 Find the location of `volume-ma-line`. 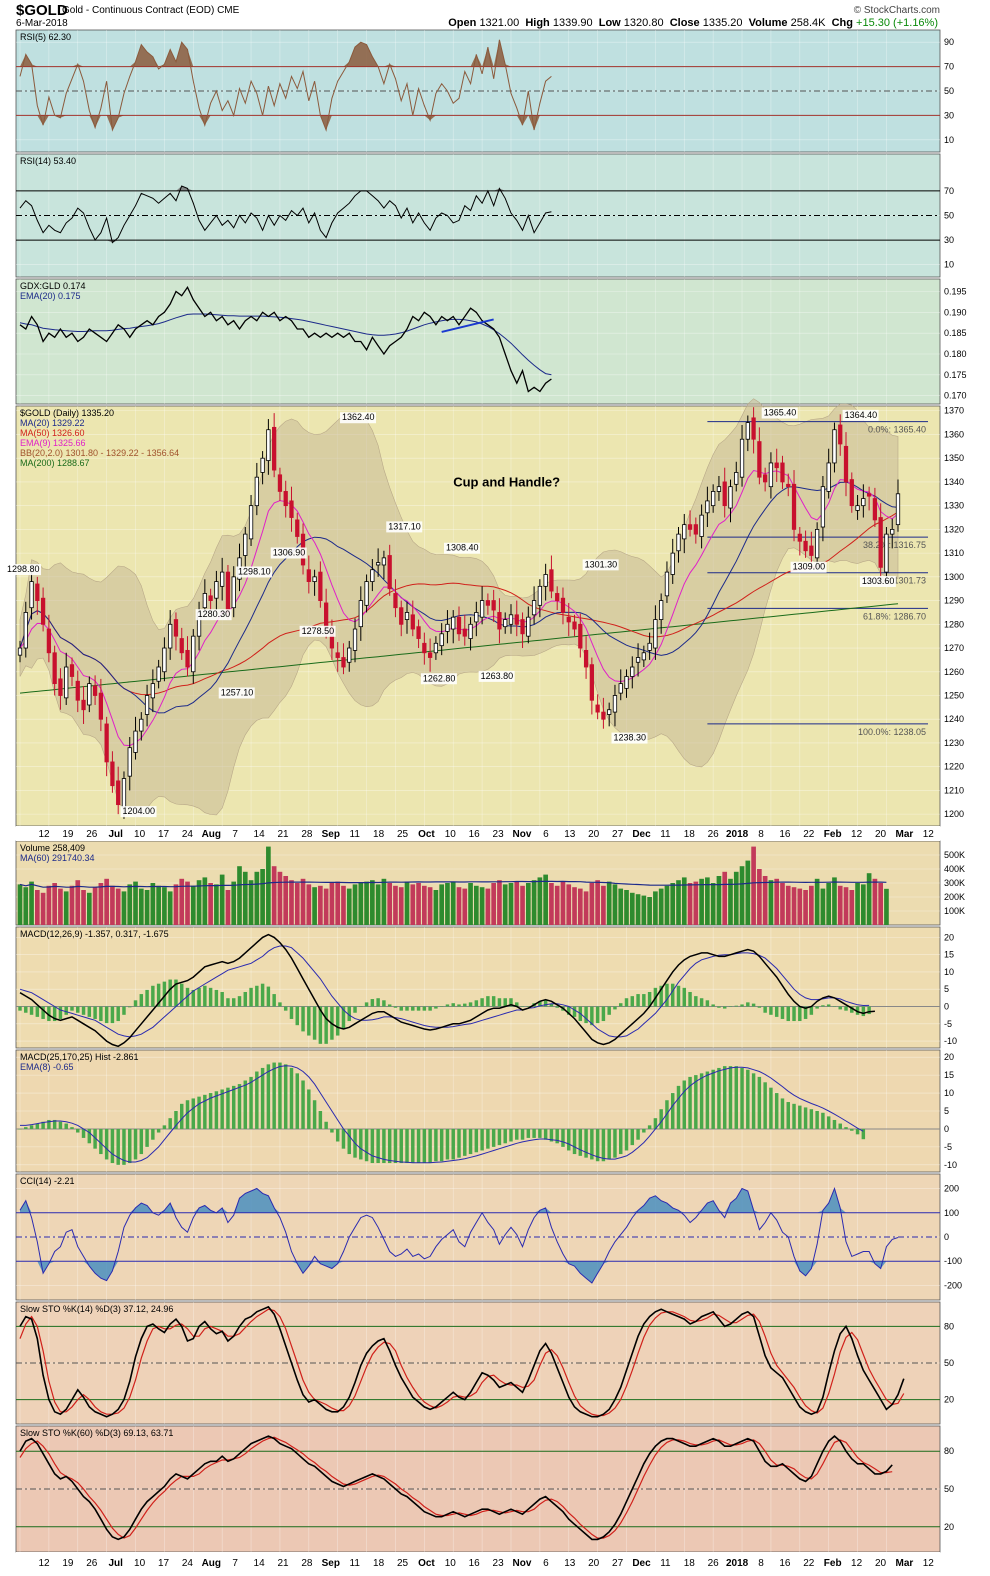

volume-ma-line is located at coordinates (453, 884).